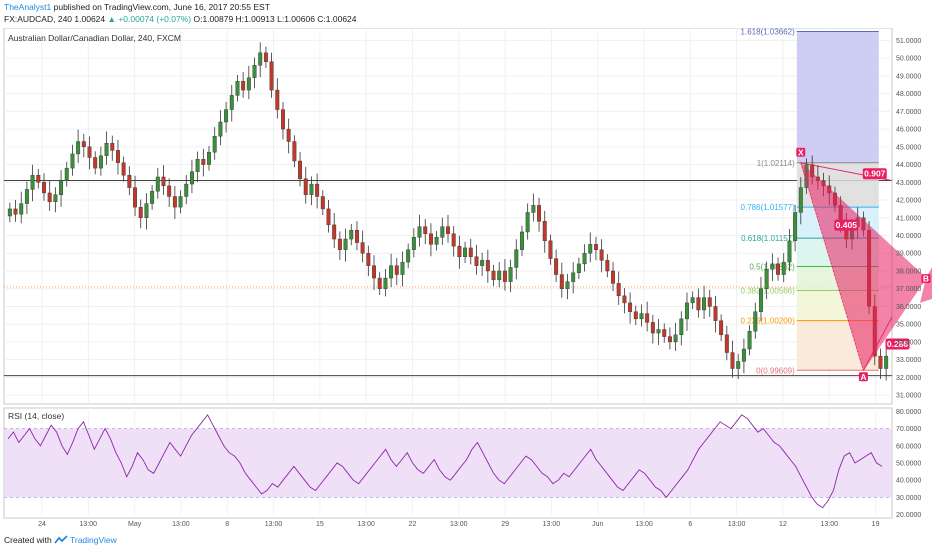 The image size is (932, 550). What do you see at coordinates (908, 342) in the screenshot?
I see `y-tick-label: 34.0000` at bounding box center [908, 342].